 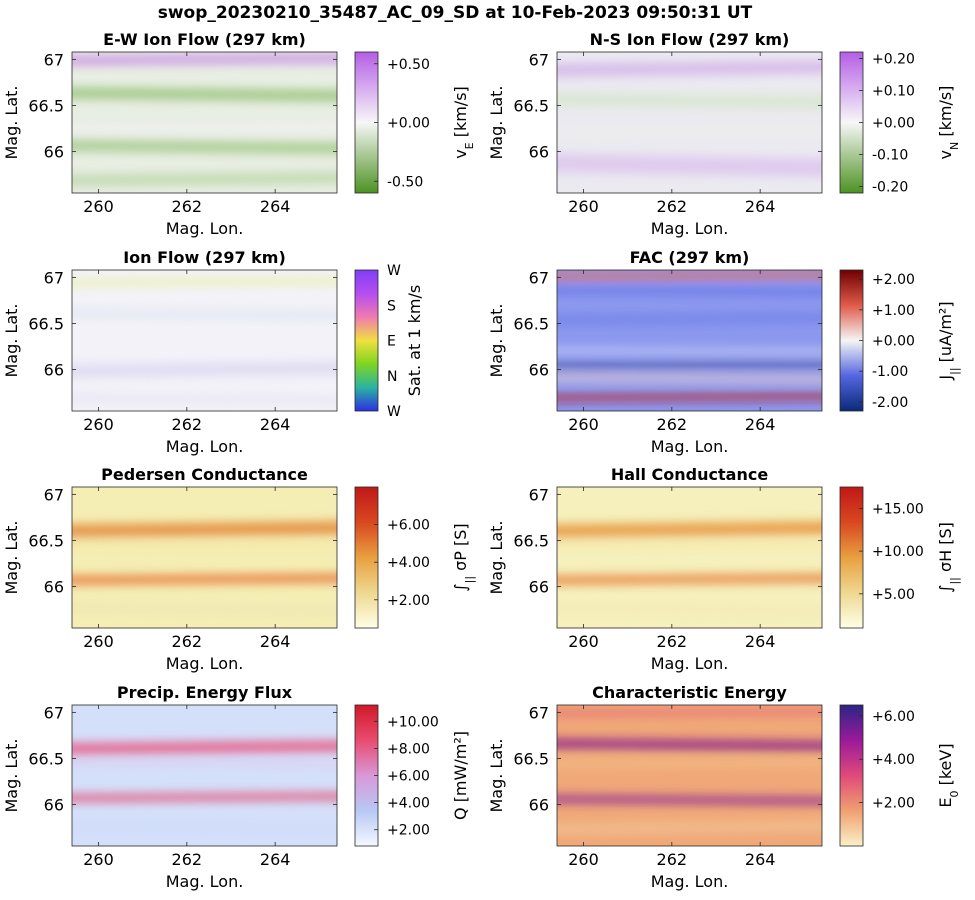 What do you see at coordinates (893, 280) in the screenshot?
I see `colorbar-tick-label: +2.00` at bounding box center [893, 280].